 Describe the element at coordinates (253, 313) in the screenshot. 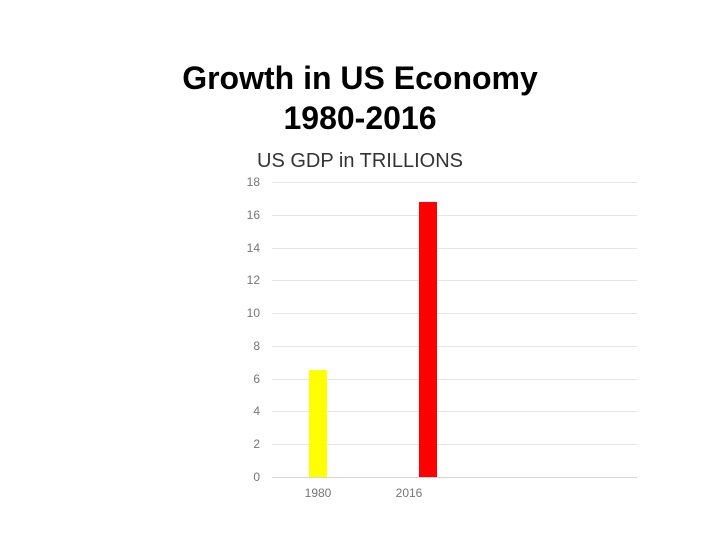

I see `y-axis-tick-label: 10` at that location.